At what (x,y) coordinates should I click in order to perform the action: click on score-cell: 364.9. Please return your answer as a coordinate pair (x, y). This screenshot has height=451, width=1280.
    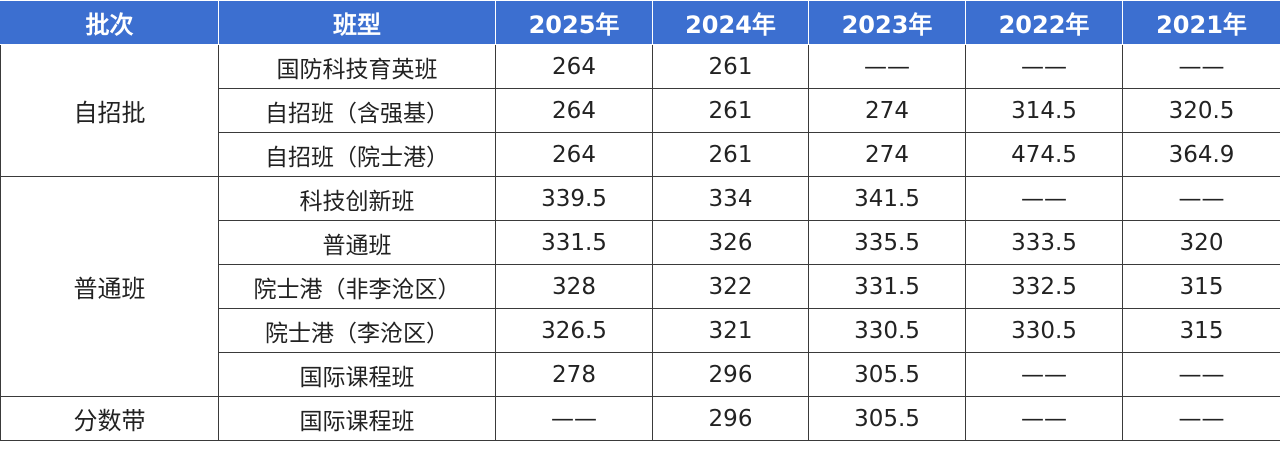
    Looking at the image, I should click on (1201, 154).